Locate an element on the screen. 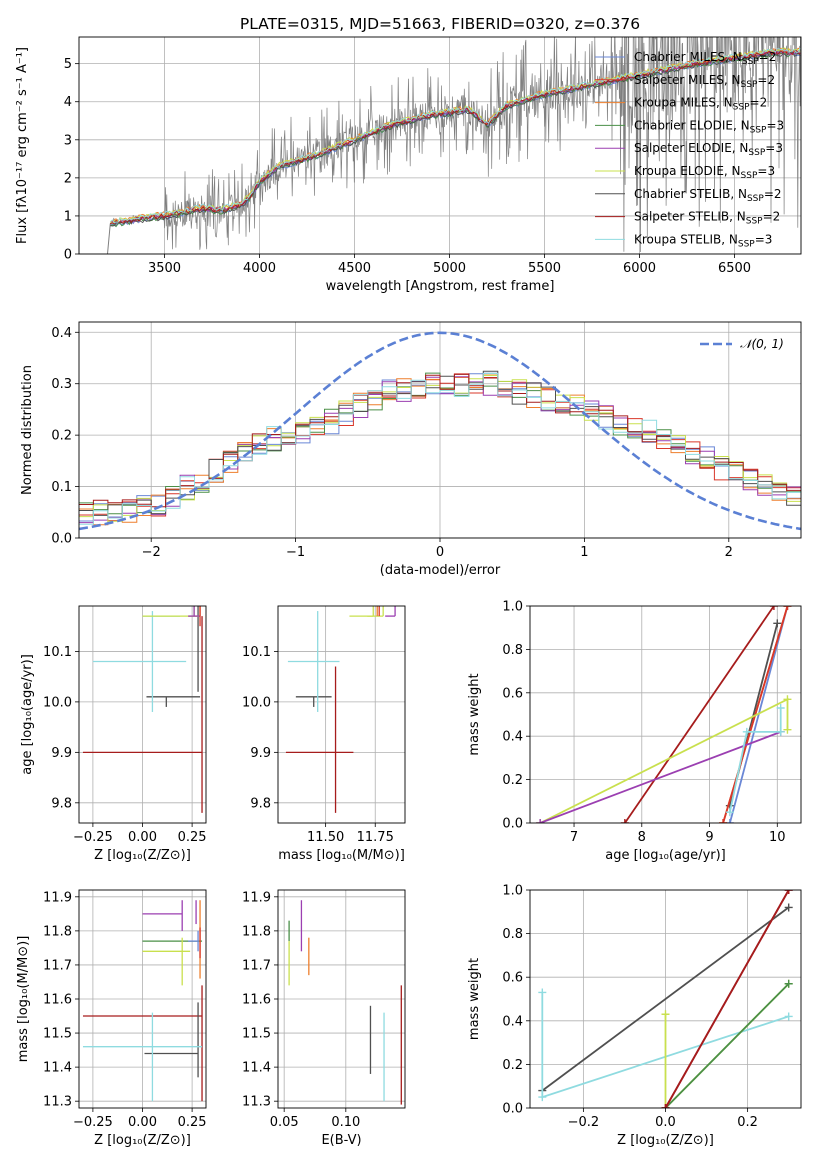 The height and width of the screenshot is (1170, 819). model-line-kroupa_elodie is located at coordinates (455, 136).